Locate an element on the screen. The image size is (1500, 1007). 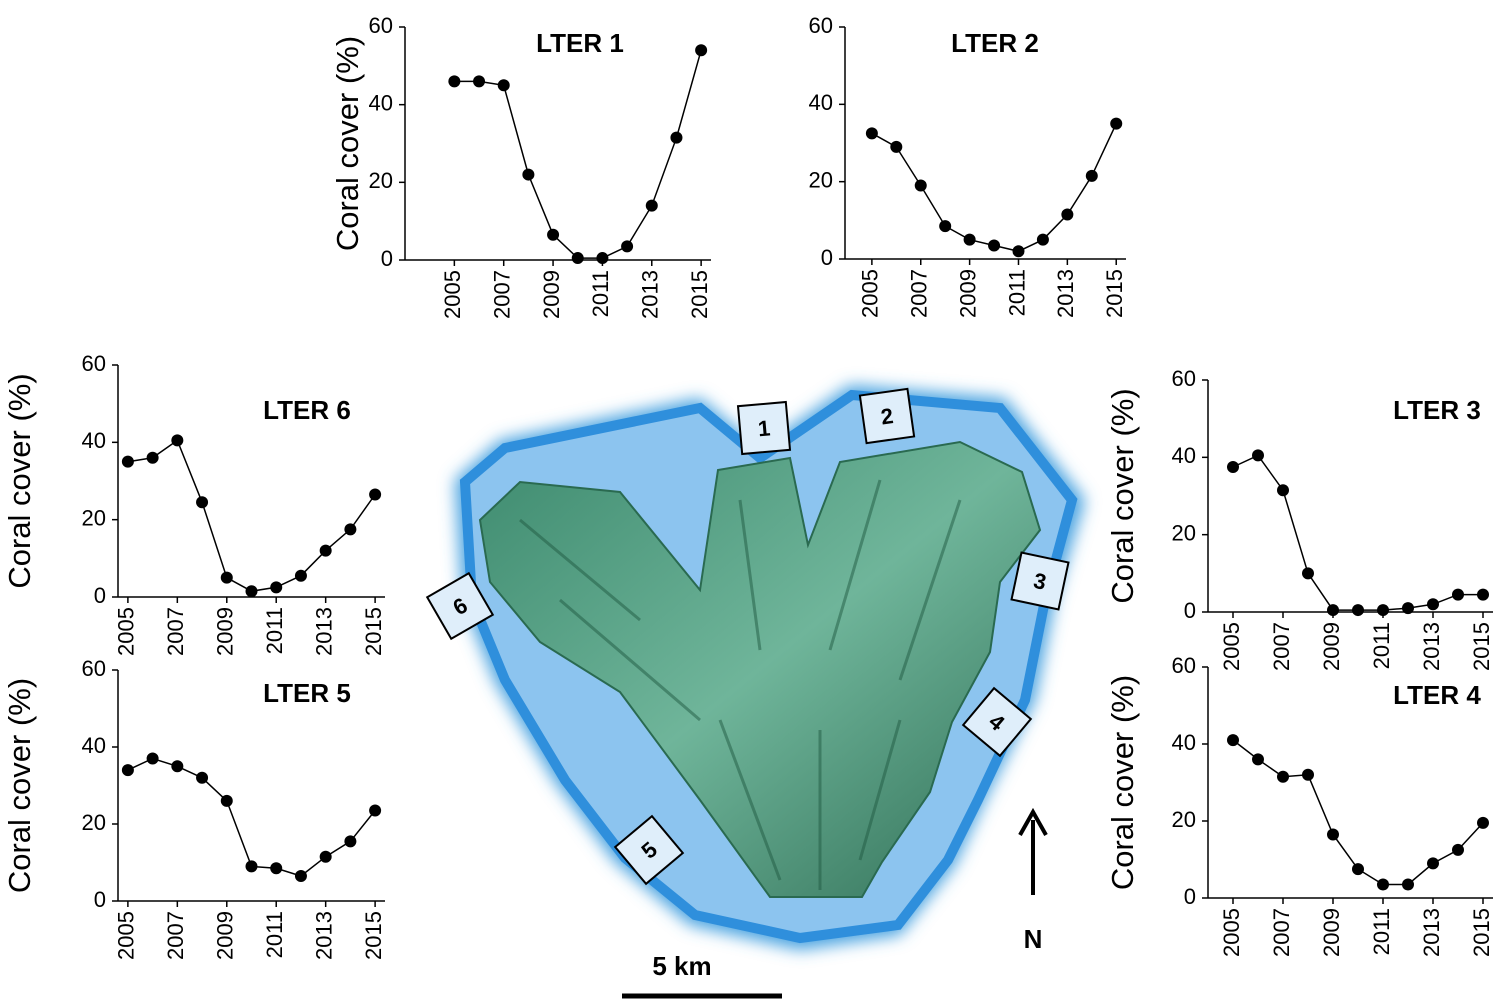
site-marker: 6 is located at coordinates (460, 606).